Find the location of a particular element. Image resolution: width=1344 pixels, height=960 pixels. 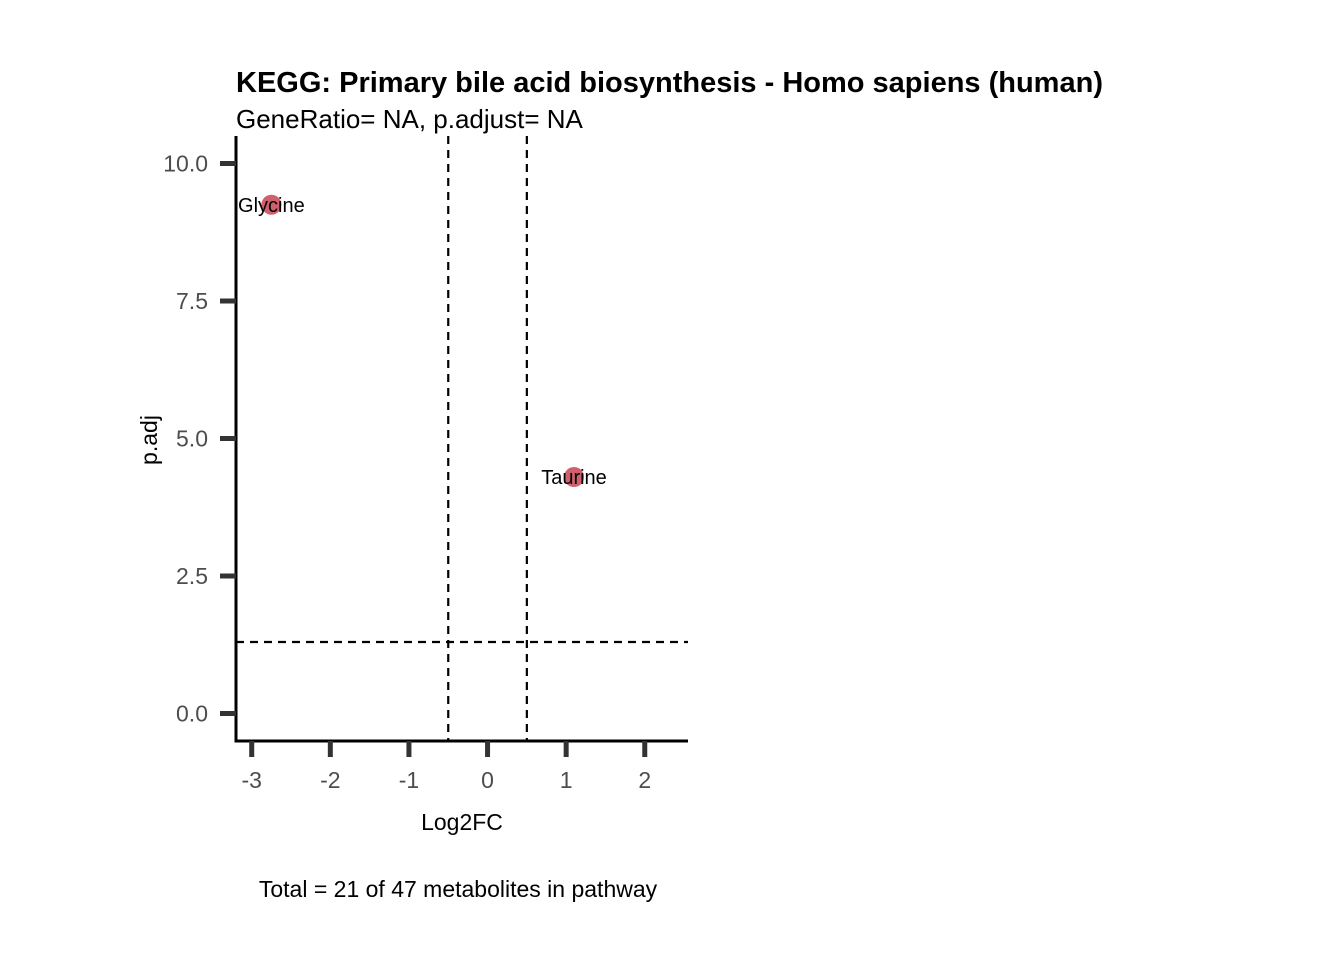

y-axis-title: p.adj is located at coordinates (149, 440).